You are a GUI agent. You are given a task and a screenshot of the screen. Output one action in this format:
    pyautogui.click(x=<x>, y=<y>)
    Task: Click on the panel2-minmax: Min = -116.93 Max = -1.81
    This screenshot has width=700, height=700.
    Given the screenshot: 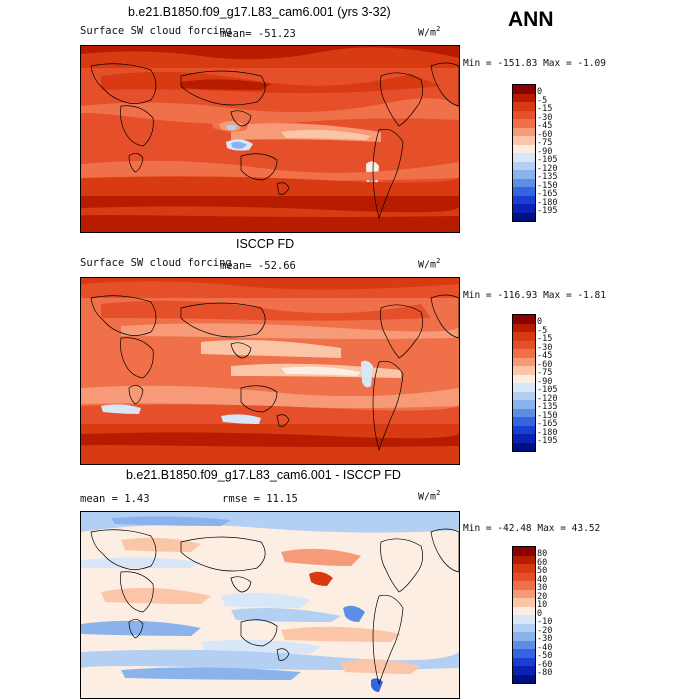 What is the action you would take?
    pyautogui.click(x=534, y=295)
    